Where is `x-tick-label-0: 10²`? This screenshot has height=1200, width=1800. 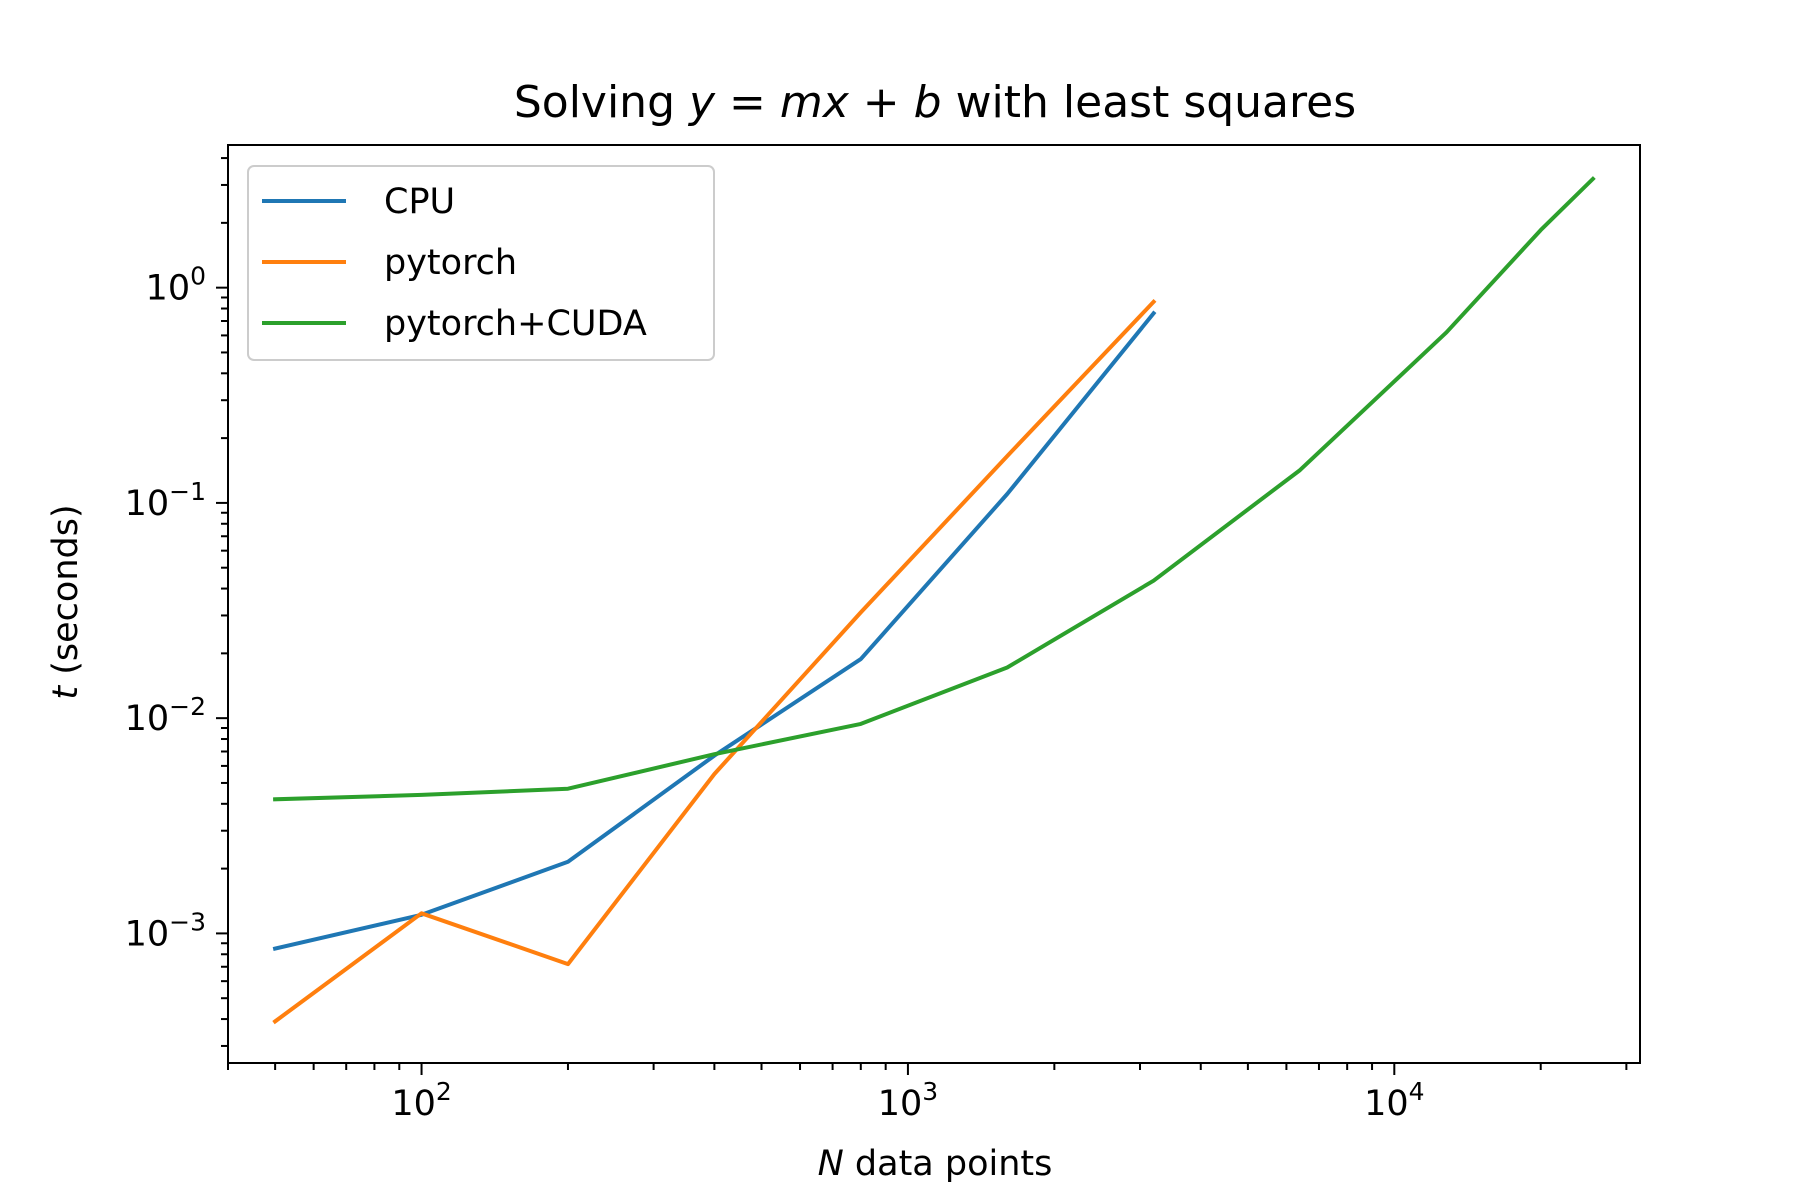
x-tick-label-0: 10² is located at coordinates (421, 1100).